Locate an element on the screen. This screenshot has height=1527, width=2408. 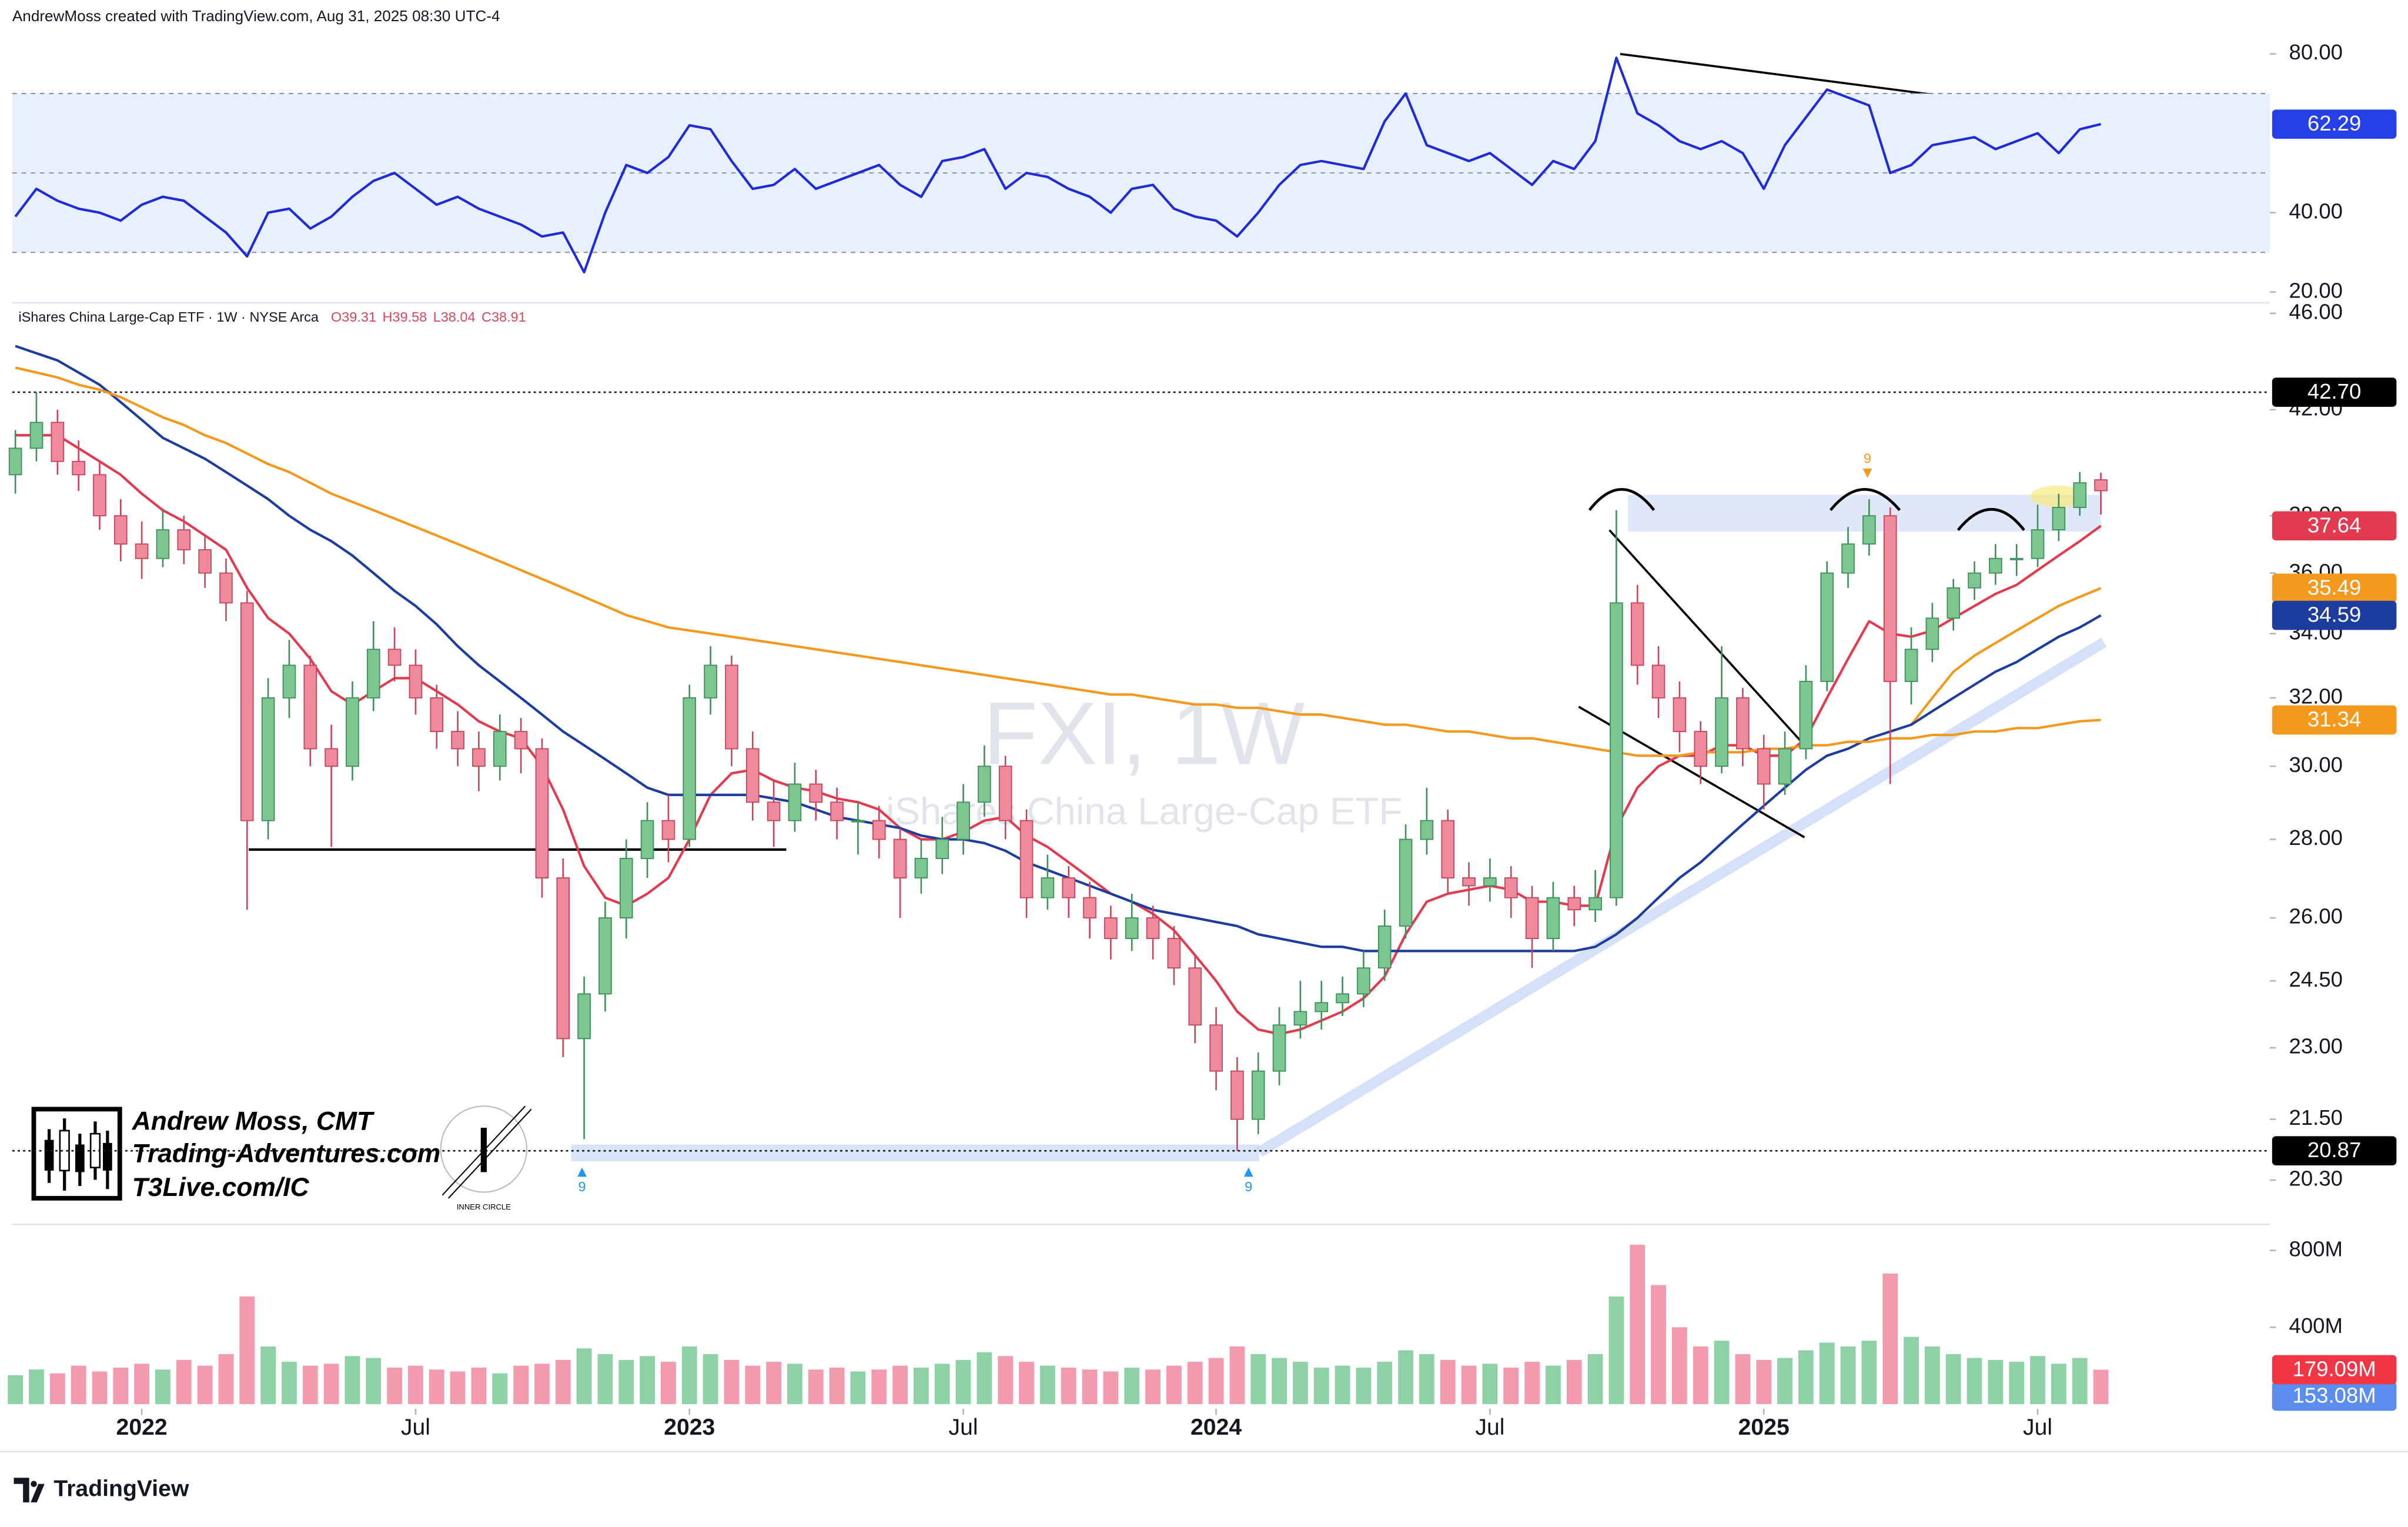
y-tick-label: 40.00 is located at coordinates (2316, 211).